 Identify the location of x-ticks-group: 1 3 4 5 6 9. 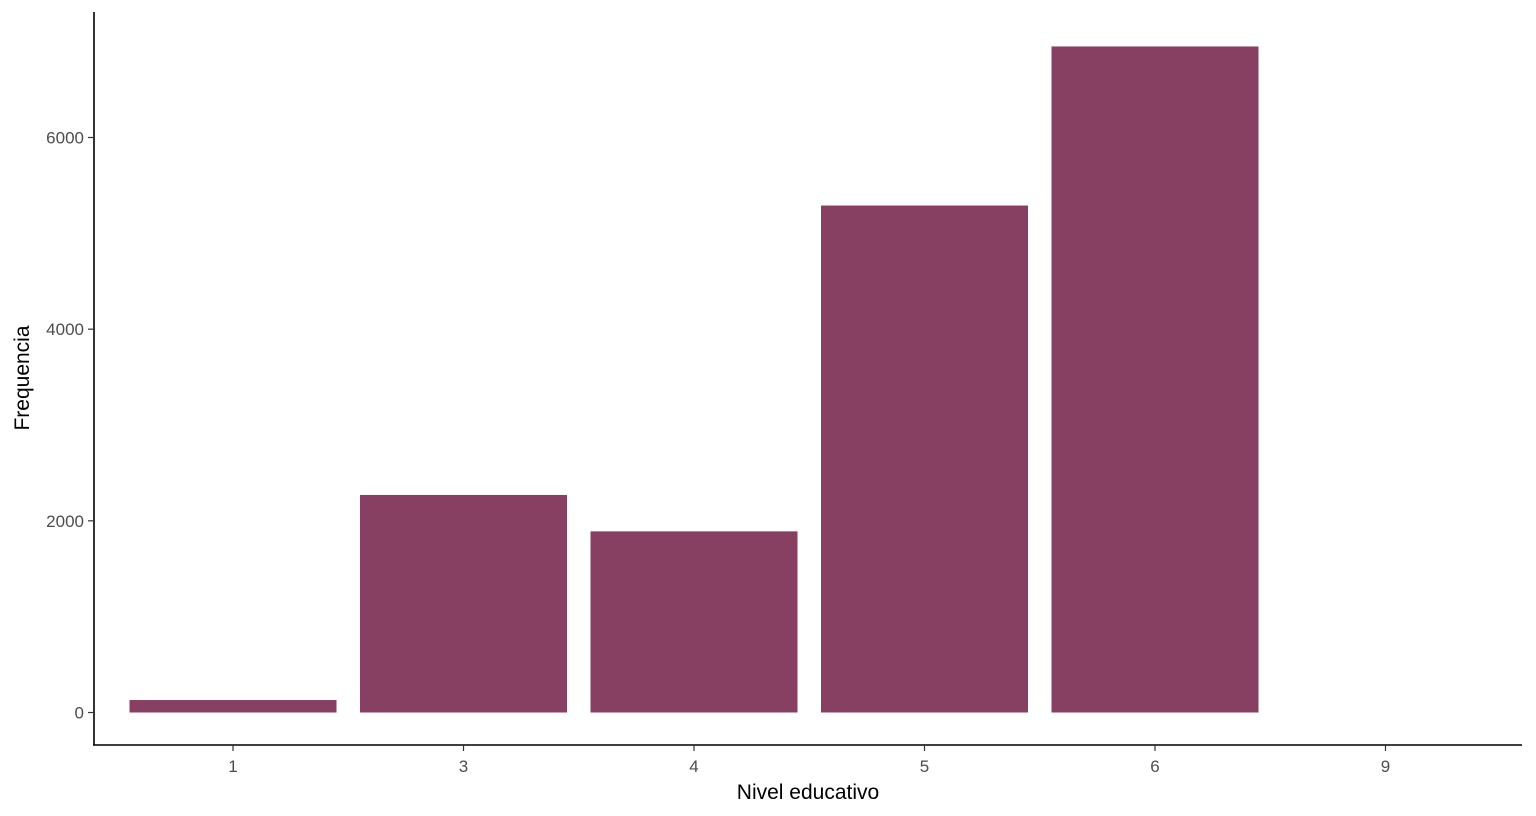
(809, 760).